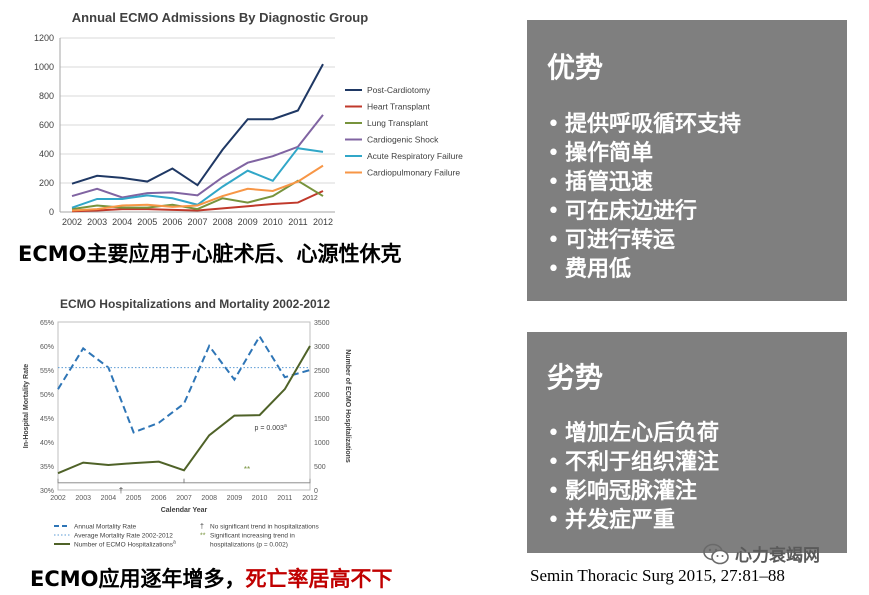 The width and height of the screenshot is (869, 595). Describe the element at coordinates (716, 554) in the screenshot. I see `wechat-icon` at that location.